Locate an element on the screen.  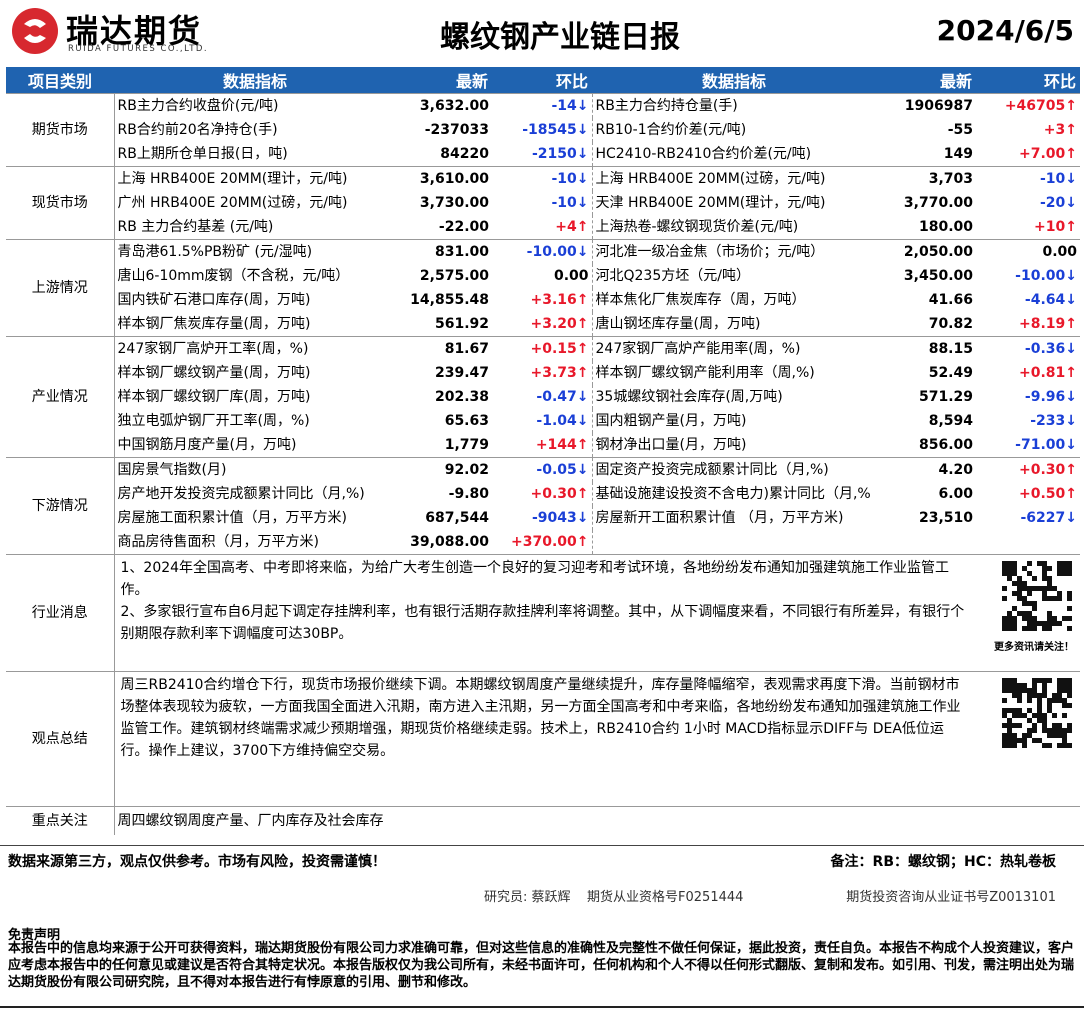
latest-value: 84220 is located at coordinates (464, 154).